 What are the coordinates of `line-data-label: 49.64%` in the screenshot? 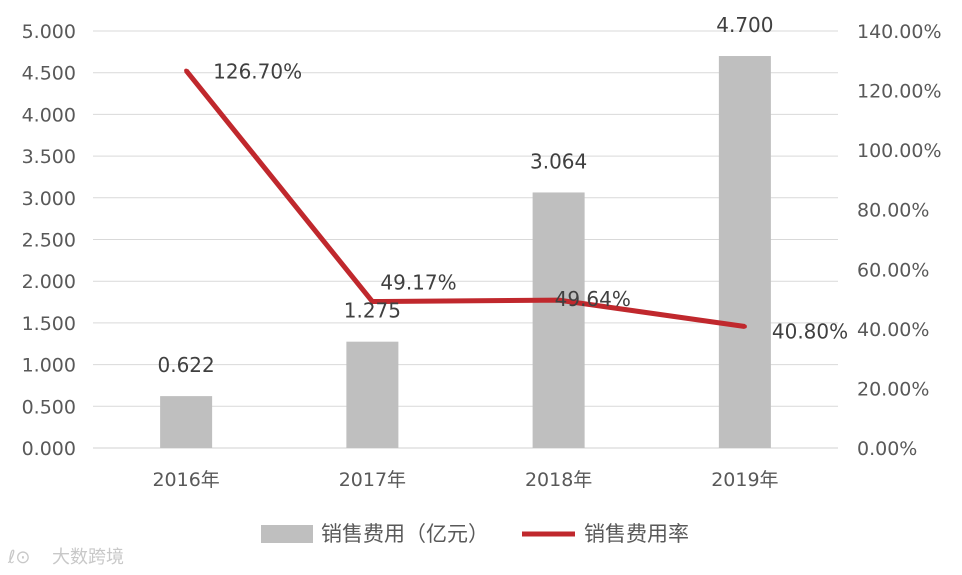 It's located at (593, 299).